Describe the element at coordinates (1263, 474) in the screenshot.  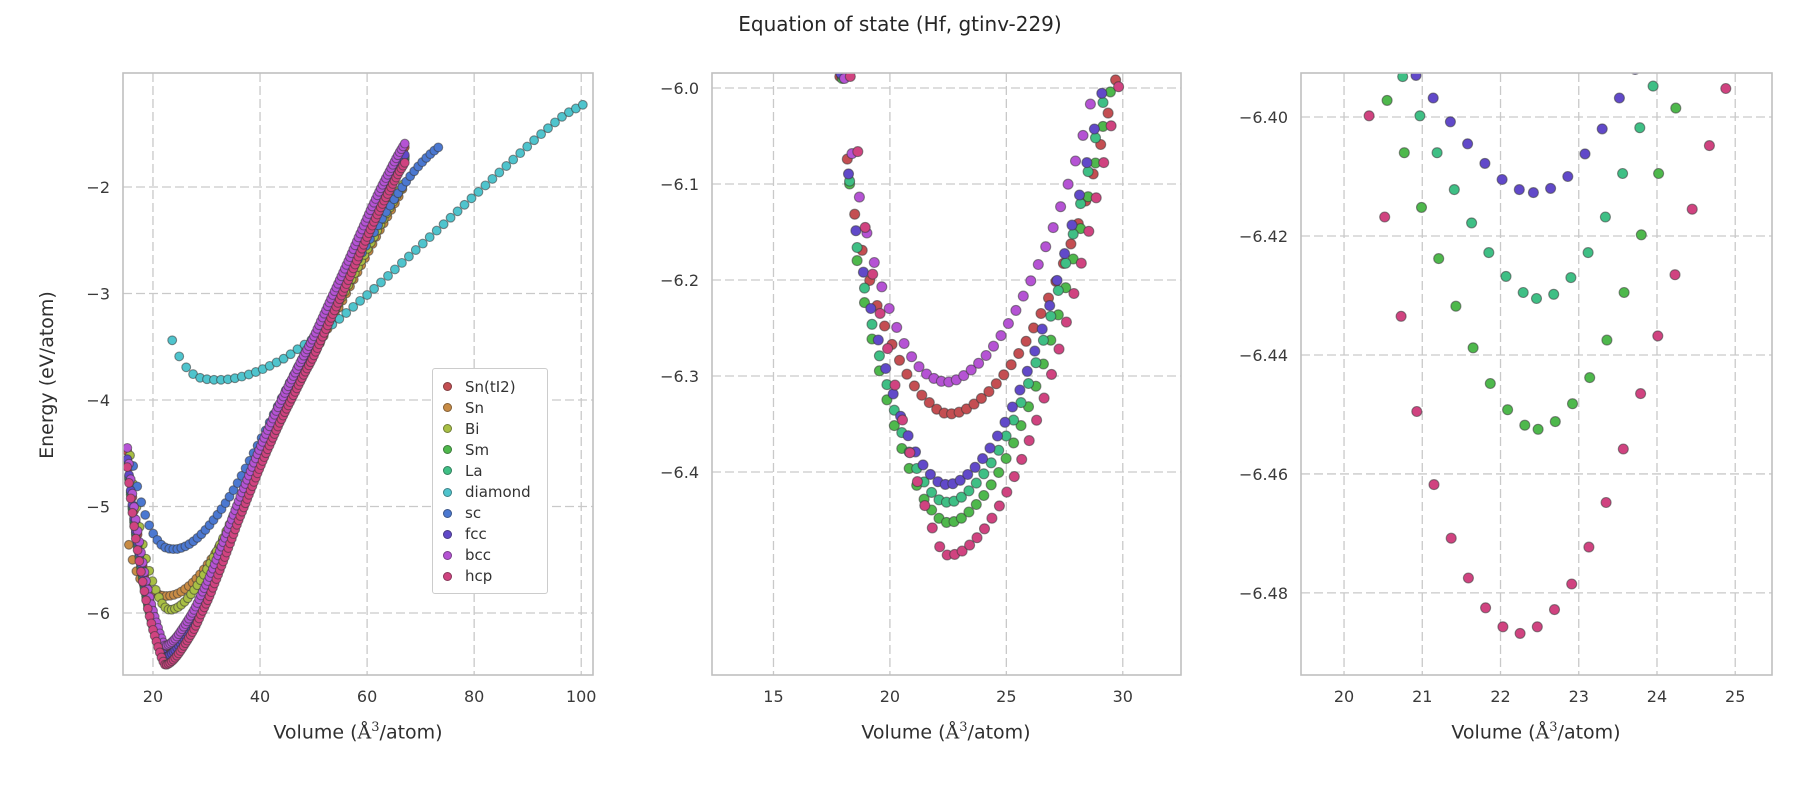
I see `y-tick-label: −6.46` at that location.